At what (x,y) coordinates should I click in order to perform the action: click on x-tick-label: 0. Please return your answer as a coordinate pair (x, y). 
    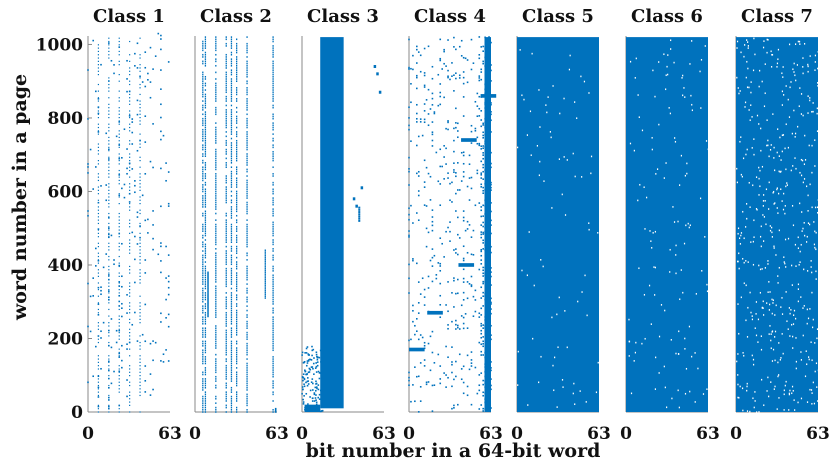
    Looking at the image, I should click on (626, 434).